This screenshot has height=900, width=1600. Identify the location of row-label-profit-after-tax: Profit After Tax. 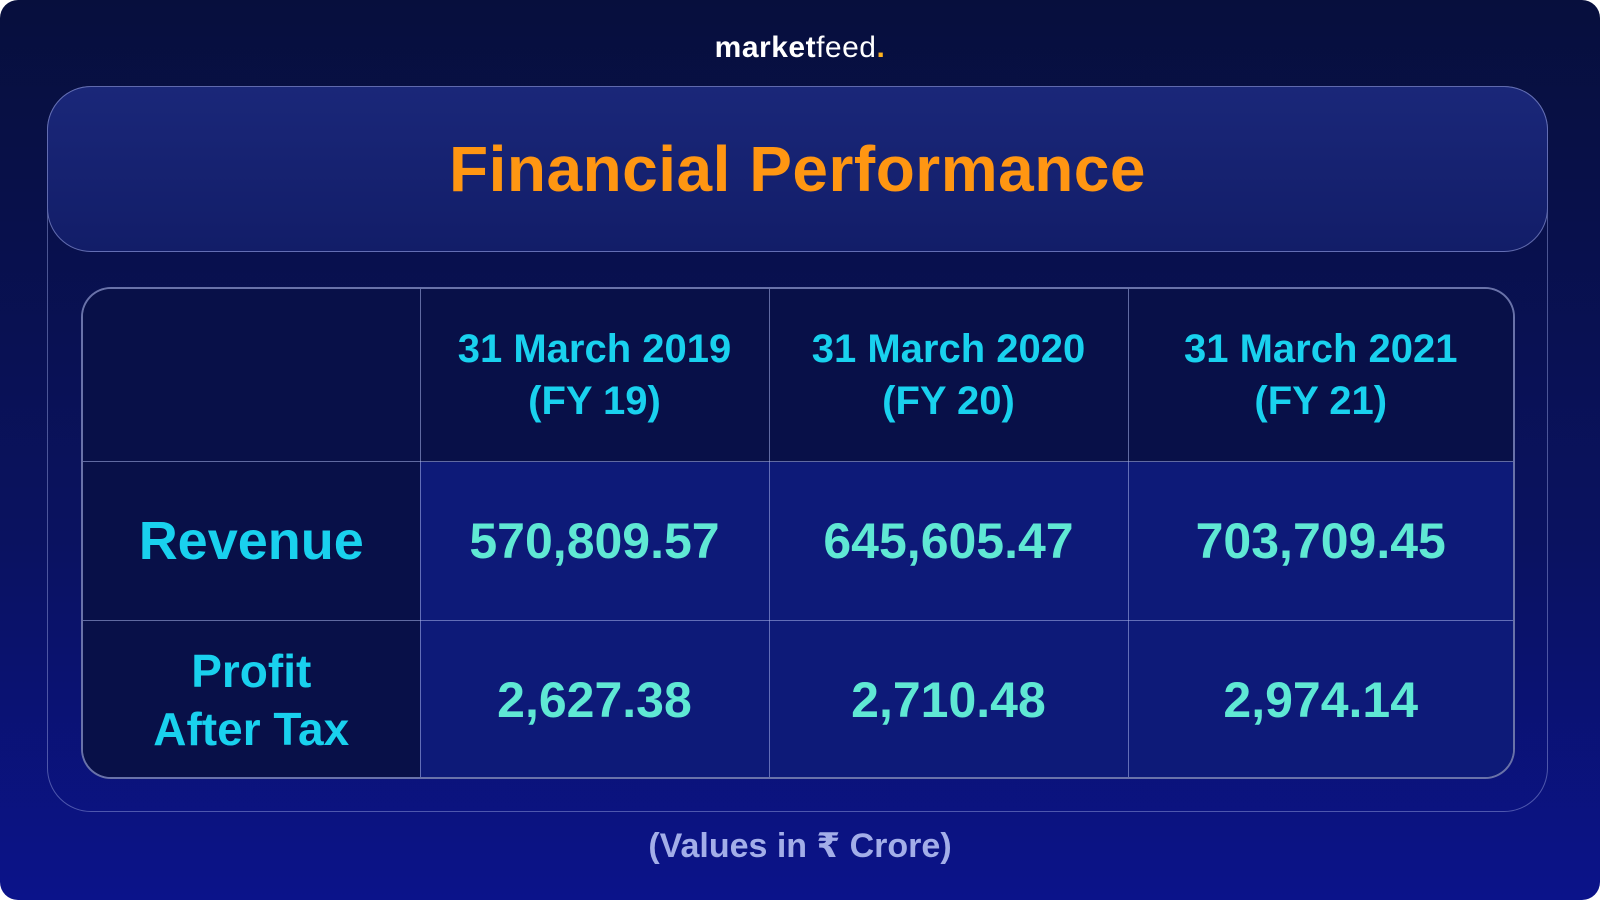
(252, 698).